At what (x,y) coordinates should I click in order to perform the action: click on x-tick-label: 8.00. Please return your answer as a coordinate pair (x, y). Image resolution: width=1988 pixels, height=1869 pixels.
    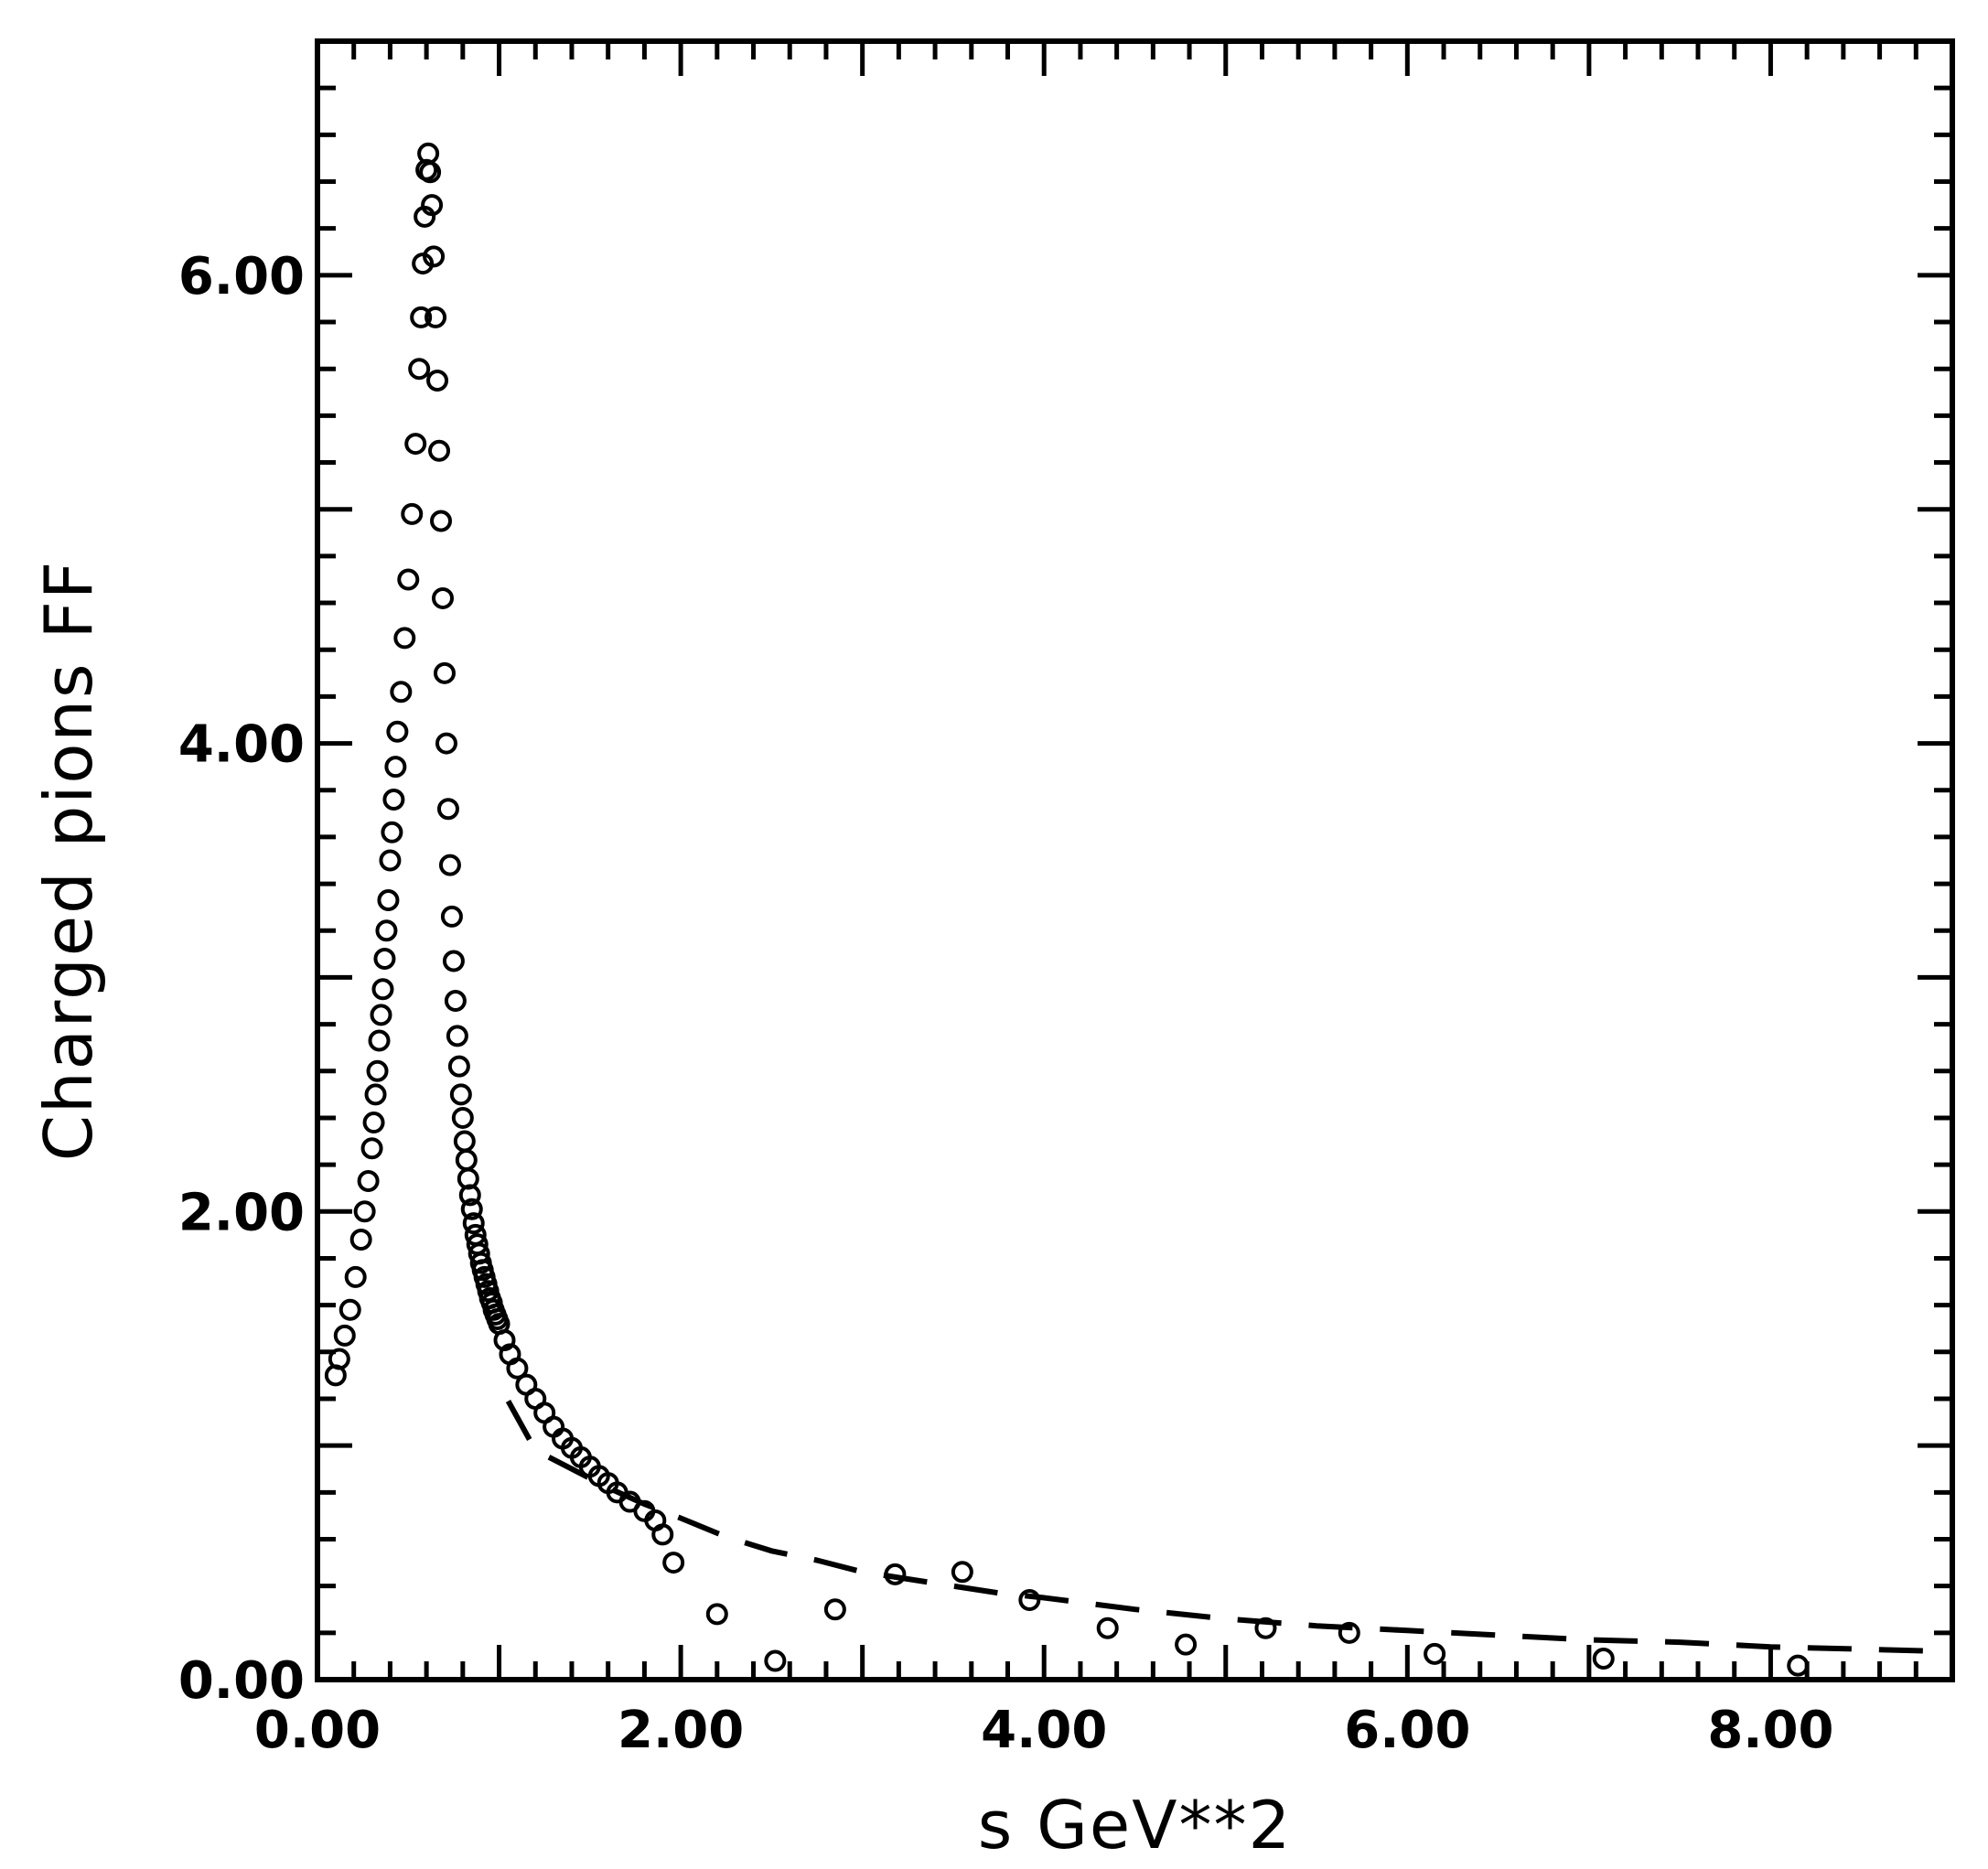
    Looking at the image, I should click on (1770, 1730).